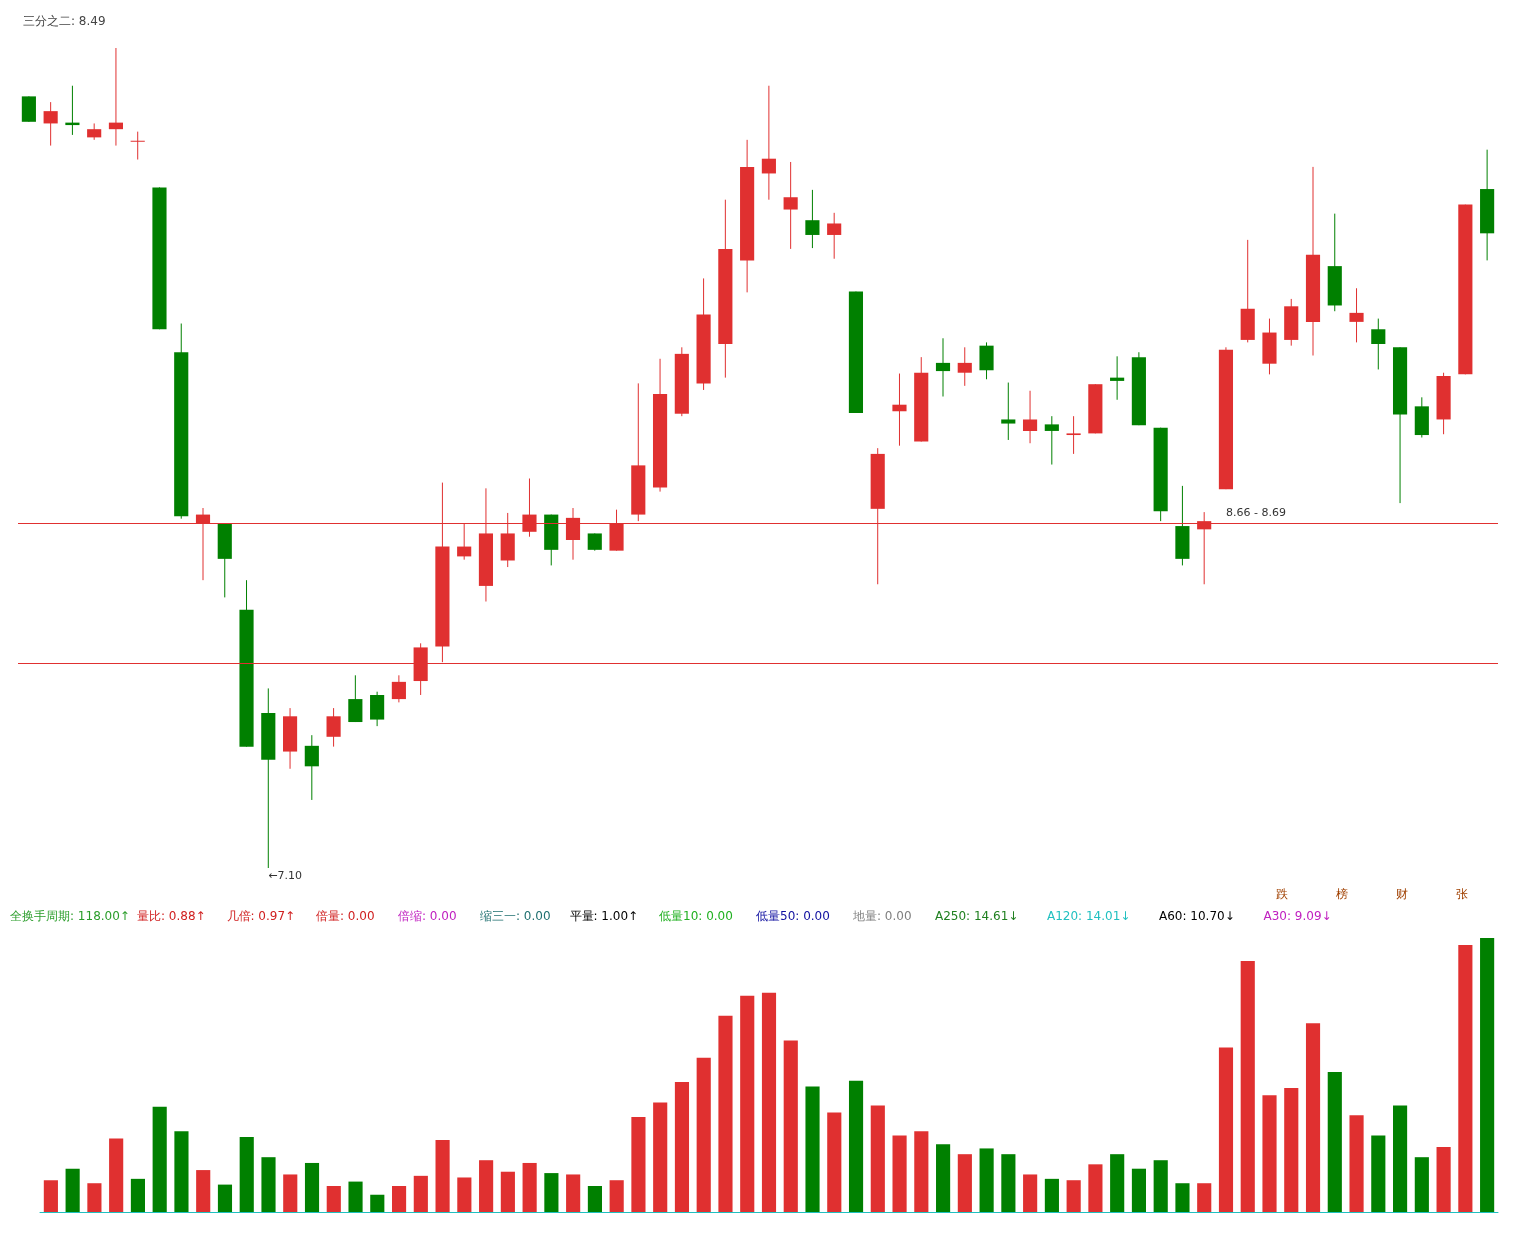  Describe the element at coordinates (1282, 894) in the screenshot. I see `text: 跌` at that location.